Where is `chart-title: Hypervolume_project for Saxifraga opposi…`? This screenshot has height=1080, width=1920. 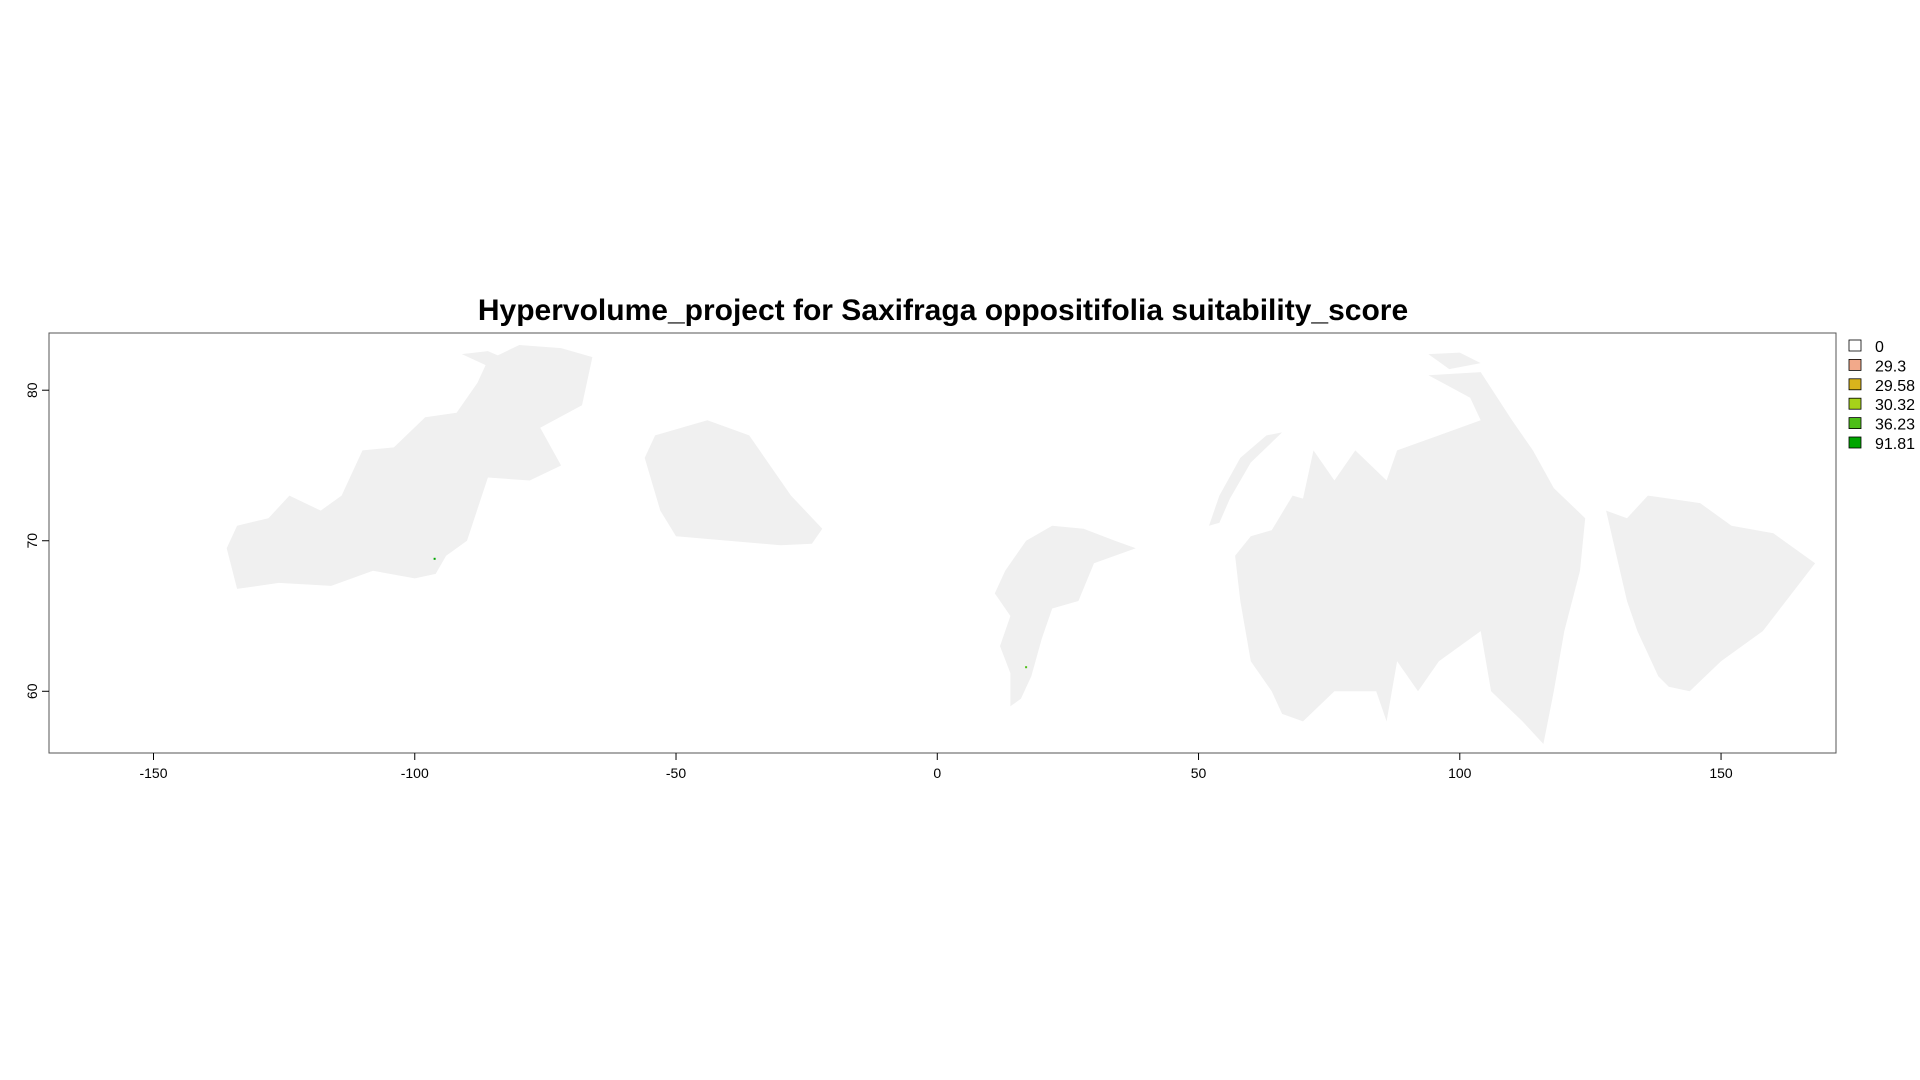
chart-title: Hypervolume_project for Saxifraga opposi… is located at coordinates (943, 310).